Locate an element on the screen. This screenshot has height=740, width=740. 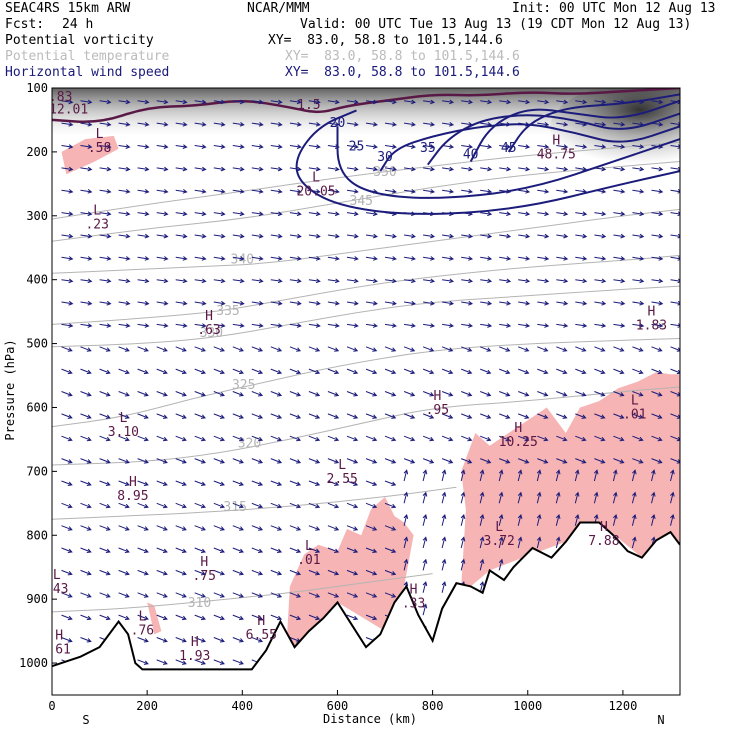
extremum-marker-7: H is located at coordinates (652, 312).